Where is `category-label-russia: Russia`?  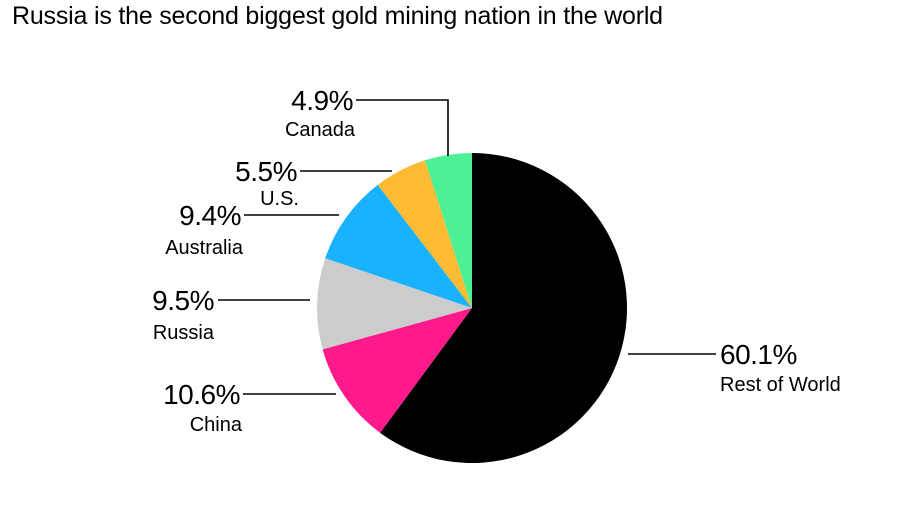
category-label-russia: Russia is located at coordinates (184, 333).